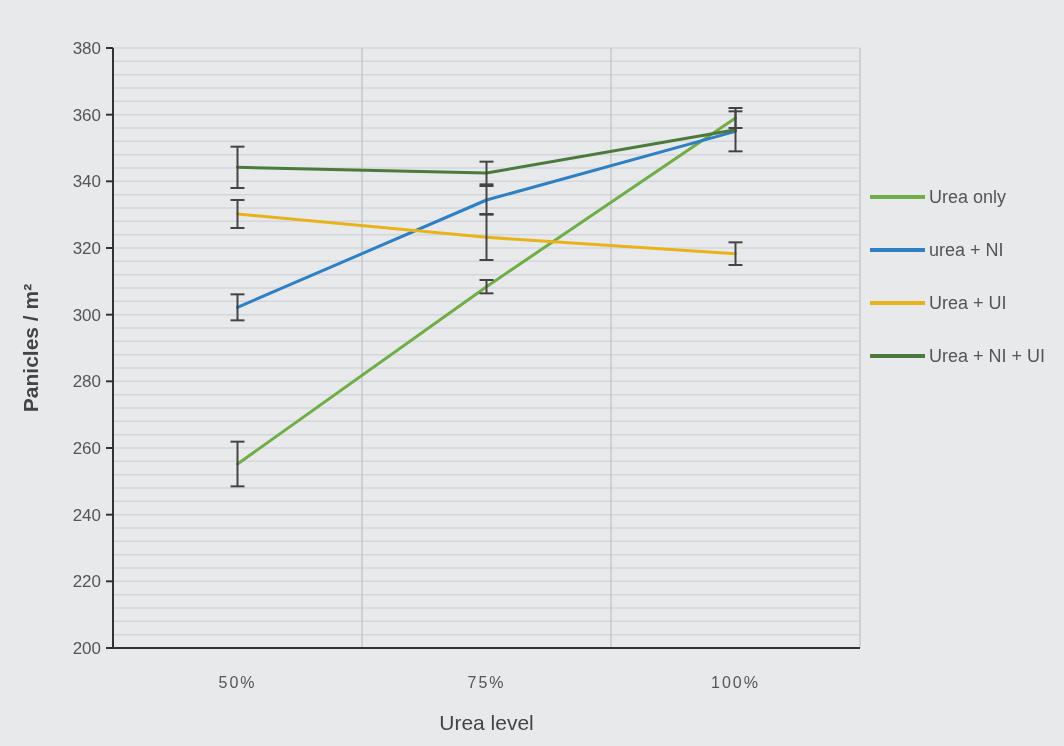  I want to click on x-tick-label: 75%, so click(486, 682).